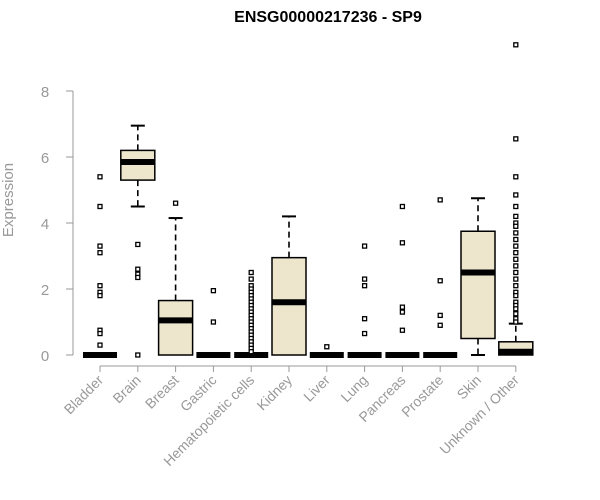 Image resolution: width=600 pixels, height=500 pixels. Describe the element at coordinates (45, 356) in the screenshot. I see `y-tick-label: 0` at that location.